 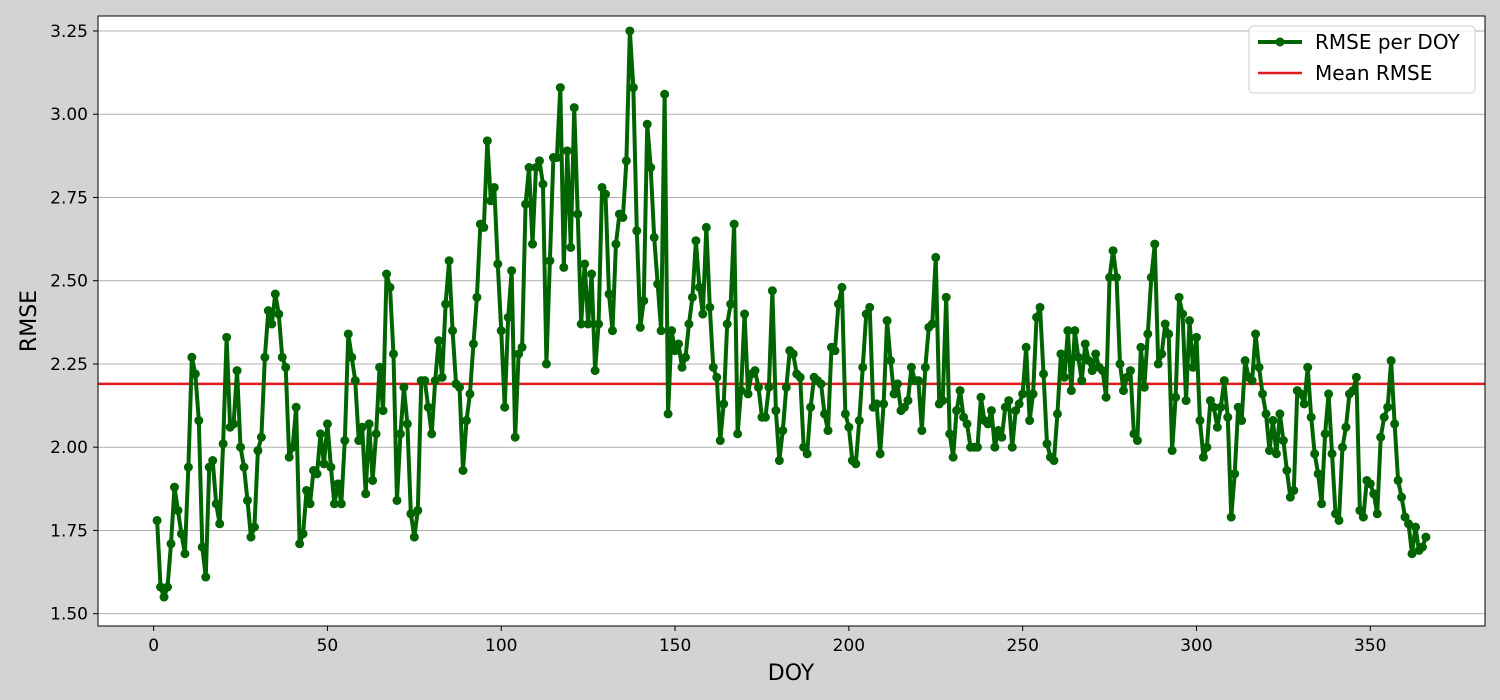 I want to click on legend-box, so click(x=1362, y=59).